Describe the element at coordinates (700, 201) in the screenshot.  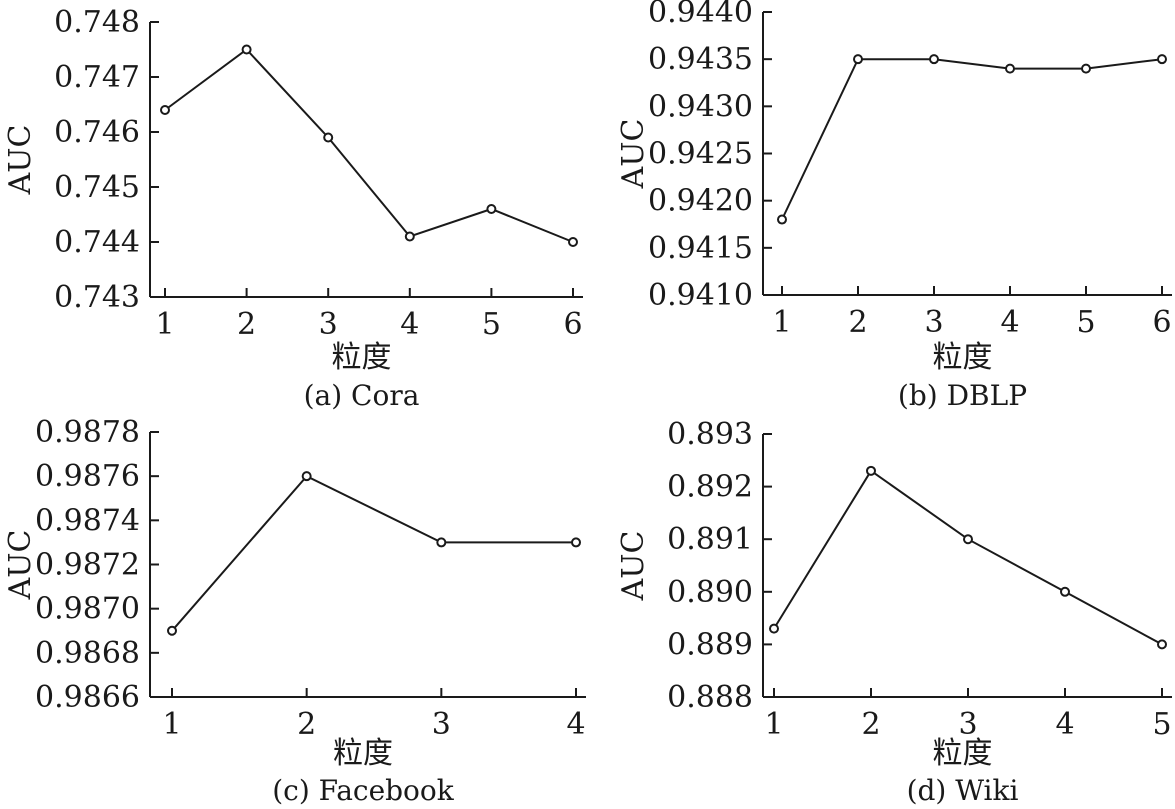
I see `y-tick-label: 0.9420` at that location.